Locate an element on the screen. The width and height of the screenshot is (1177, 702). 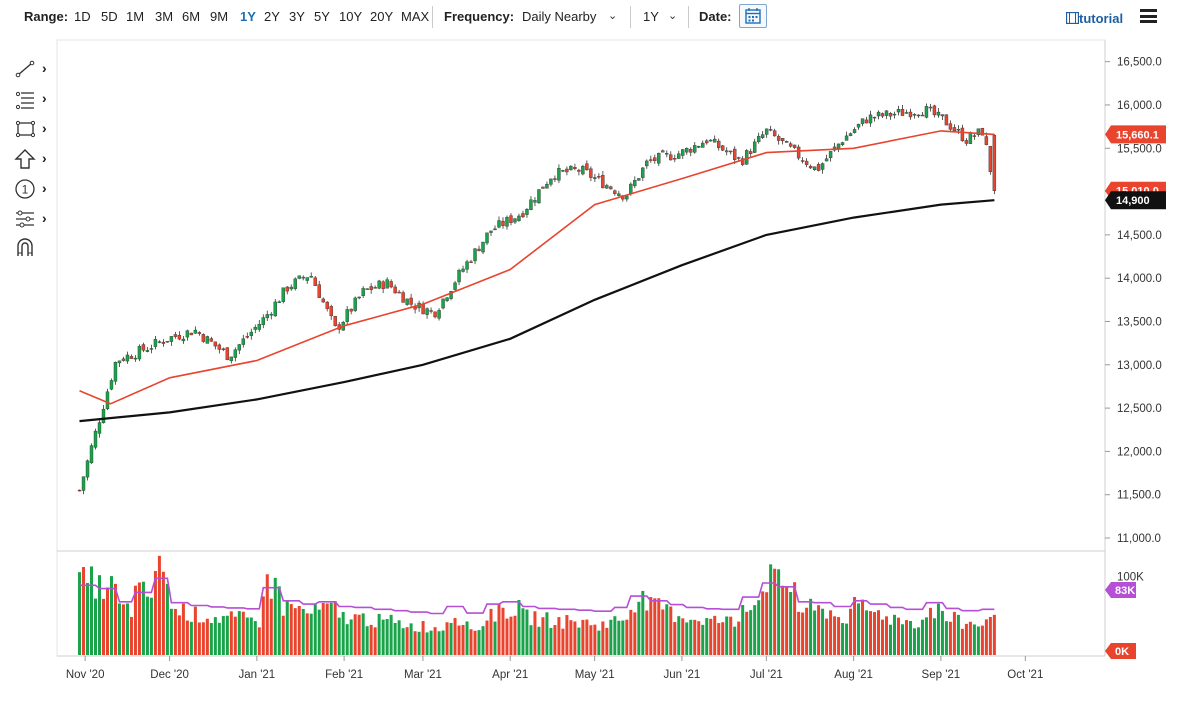
range-button-10y: 10Y is located at coordinates (351, 16).